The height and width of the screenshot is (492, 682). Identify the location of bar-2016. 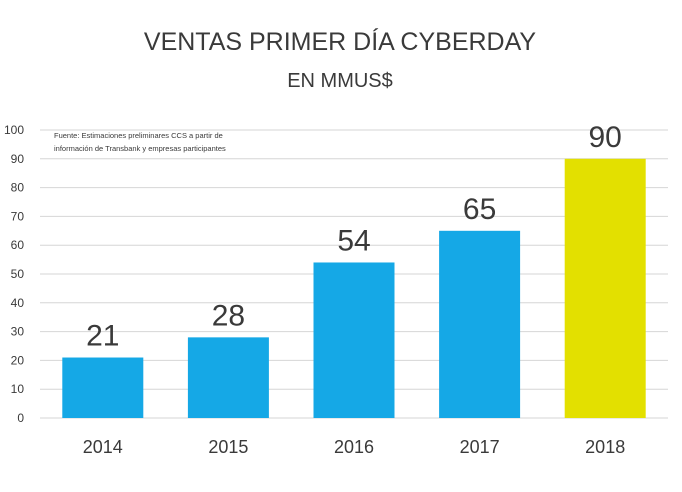
(354, 340).